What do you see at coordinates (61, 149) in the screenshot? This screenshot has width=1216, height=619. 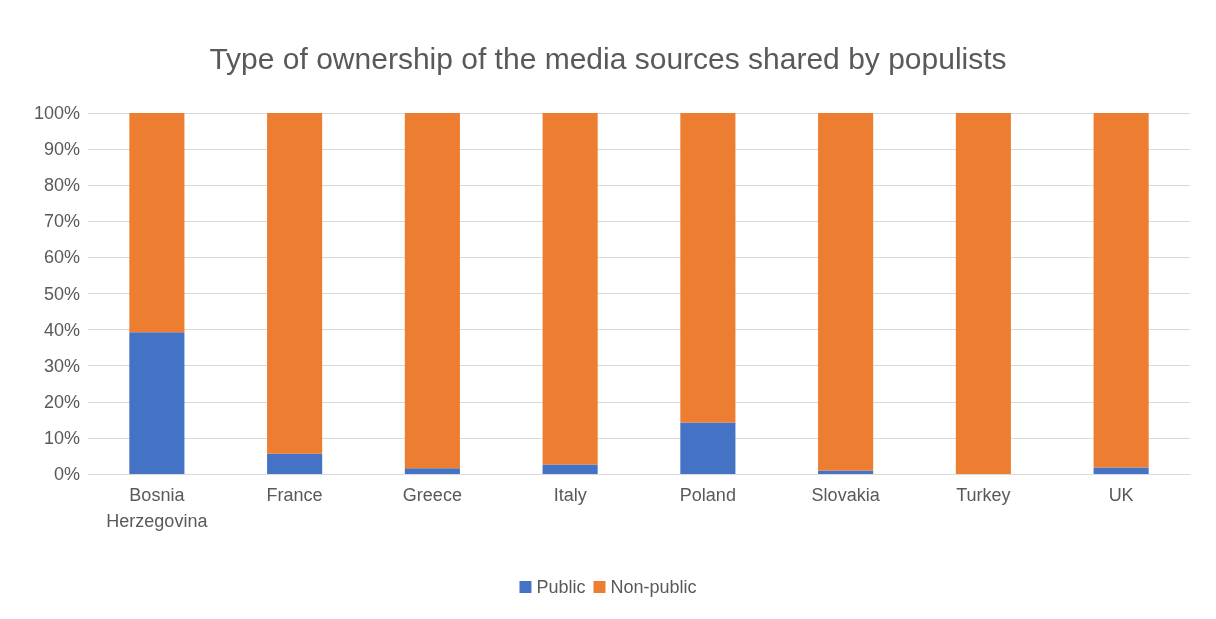 I see `y-tick-label: 90%` at bounding box center [61, 149].